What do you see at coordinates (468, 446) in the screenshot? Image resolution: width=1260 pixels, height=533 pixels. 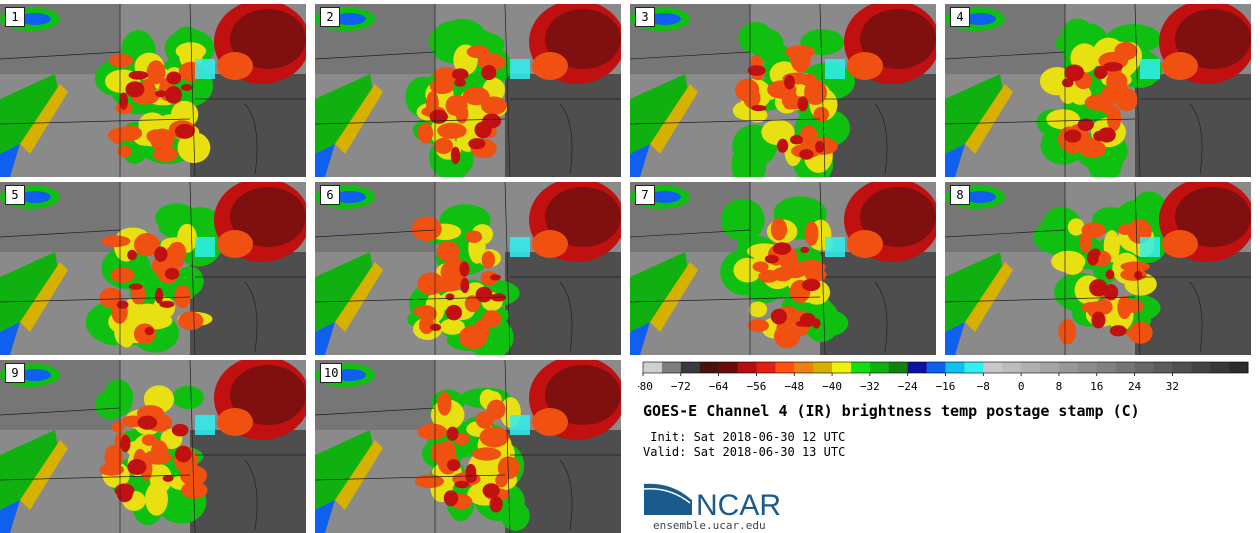 I see `ensemble-panel: 10` at bounding box center [468, 446].